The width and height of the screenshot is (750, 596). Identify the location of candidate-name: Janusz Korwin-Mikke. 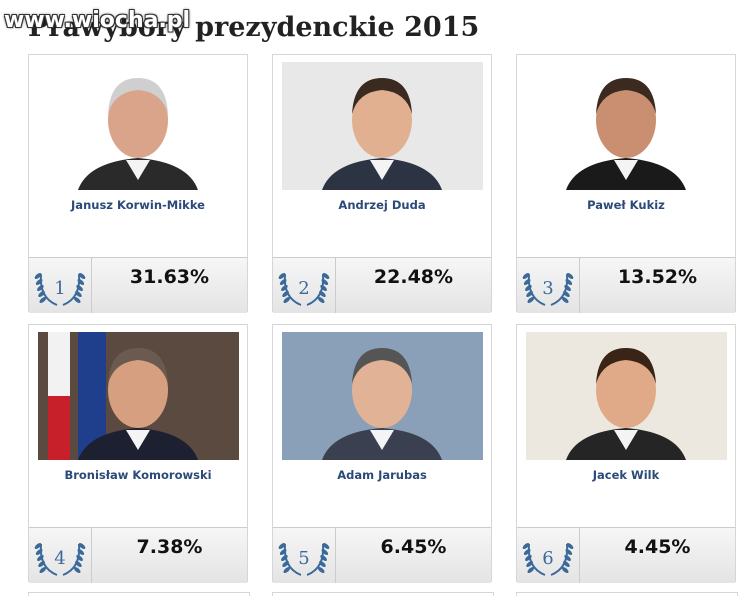
(138, 205).